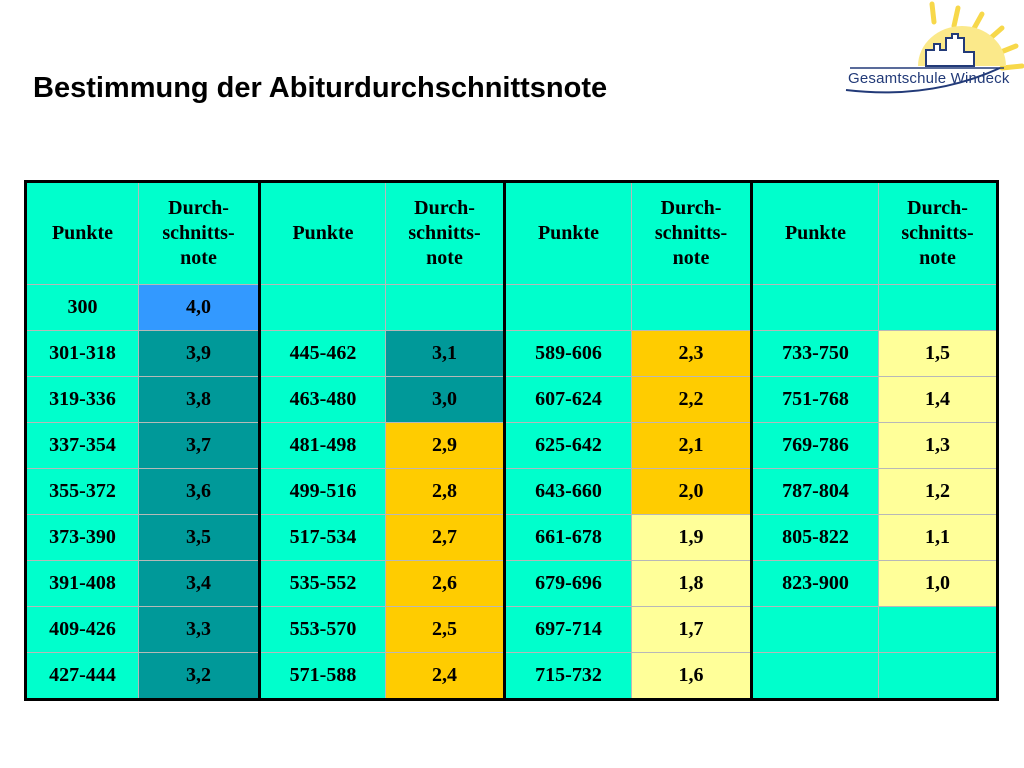 The image size is (1024, 768). Describe the element at coordinates (81, 353) in the screenshot. I see `points-cell: 301-318` at that location.